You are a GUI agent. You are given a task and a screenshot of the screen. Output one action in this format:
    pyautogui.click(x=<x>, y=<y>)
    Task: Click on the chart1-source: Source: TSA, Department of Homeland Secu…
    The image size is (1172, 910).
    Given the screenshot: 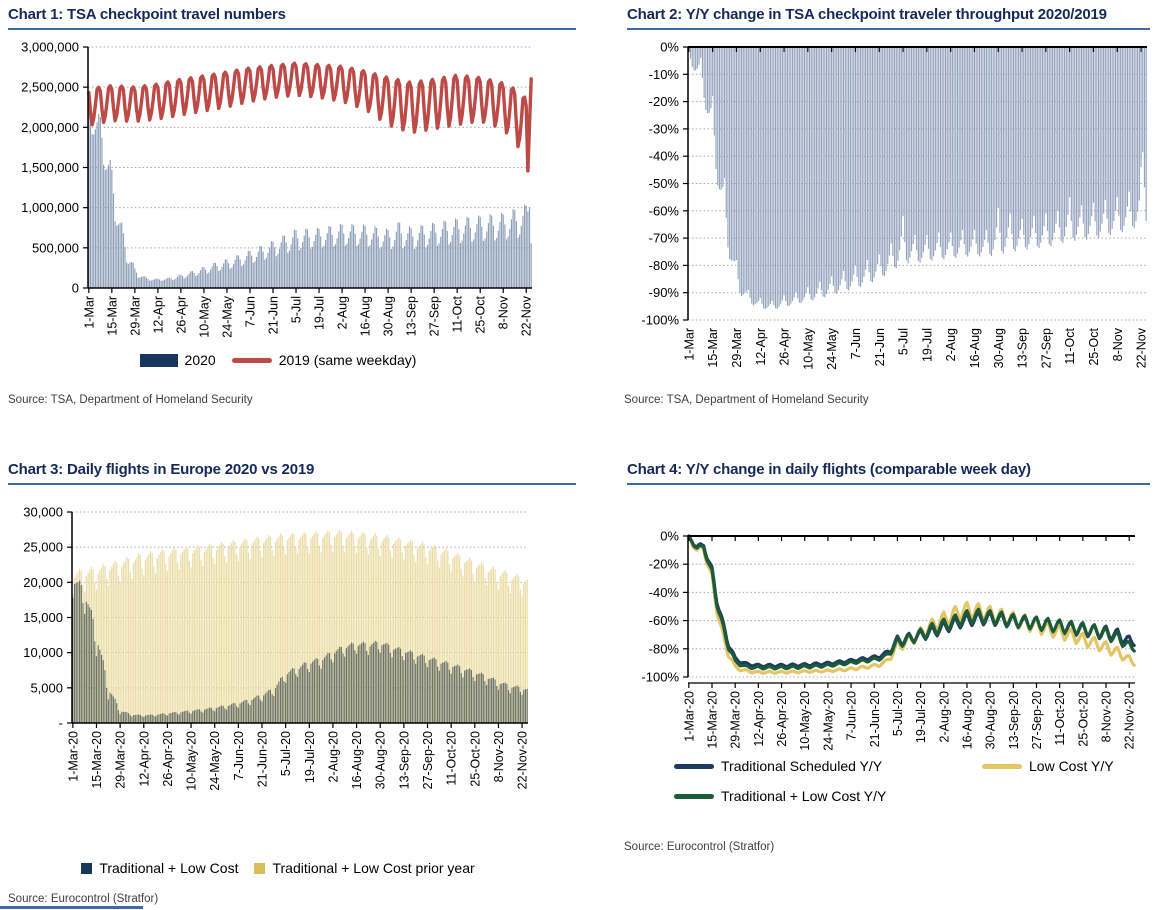 What is the action you would take?
    pyautogui.click(x=130, y=400)
    